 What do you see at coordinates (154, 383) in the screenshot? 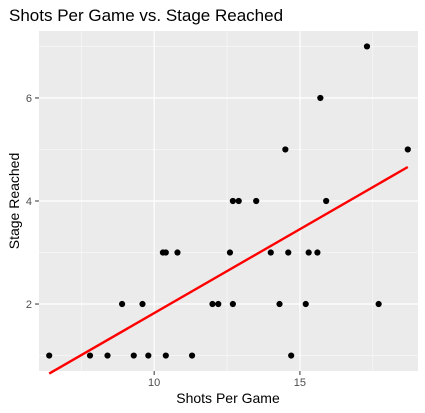
I see `x-tick-label: 10` at bounding box center [154, 383].